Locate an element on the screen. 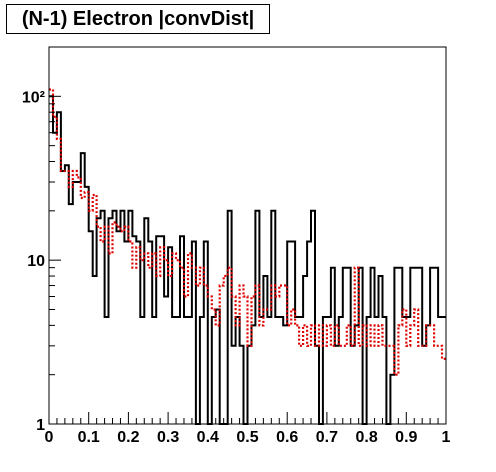 The height and width of the screenshot is (472, 496). x-tick-label: 0.2 is located at coordinates (128, 437).